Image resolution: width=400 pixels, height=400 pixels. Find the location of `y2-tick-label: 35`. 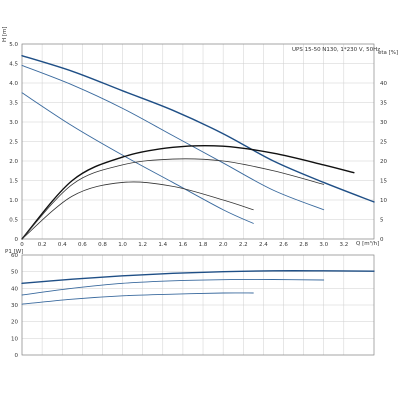

y2-tick-label: 35 is located at coordinates (383, 104).